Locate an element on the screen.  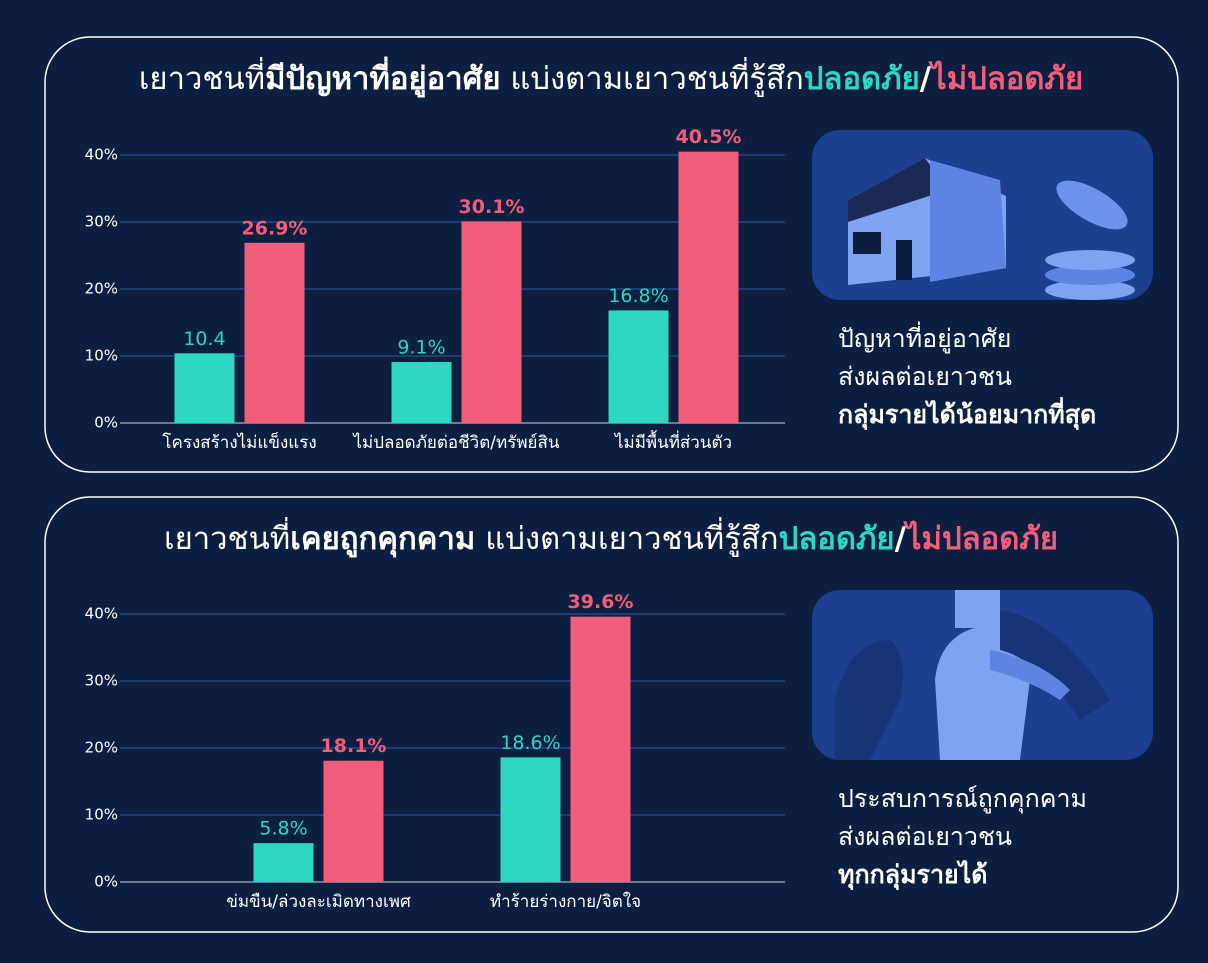
data-label: 16.8% is located at coordinates (638, 296).